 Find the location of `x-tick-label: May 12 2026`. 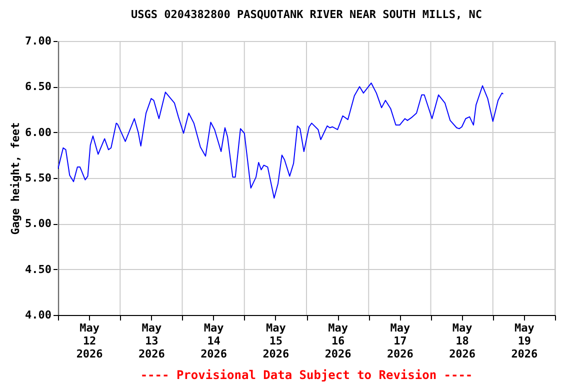

x-tick-label: May 12 2026 is located at coordinates (90, 341).